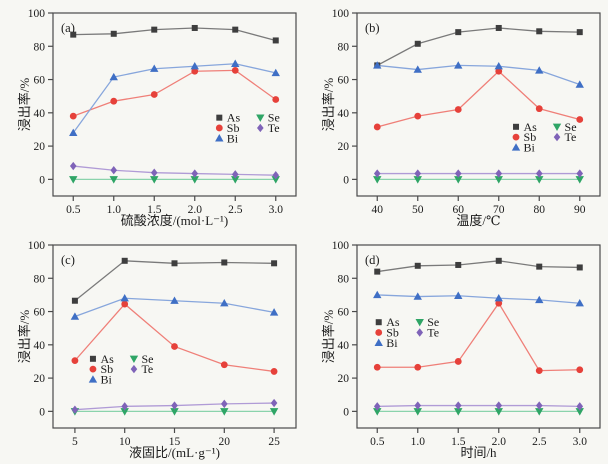 The height and width of the screenshot is (464, 608). What do you see at coordinates (276, 210) in the screenshot?
I see `x-tick-label: 3.0` at bounding box center [276, 210].